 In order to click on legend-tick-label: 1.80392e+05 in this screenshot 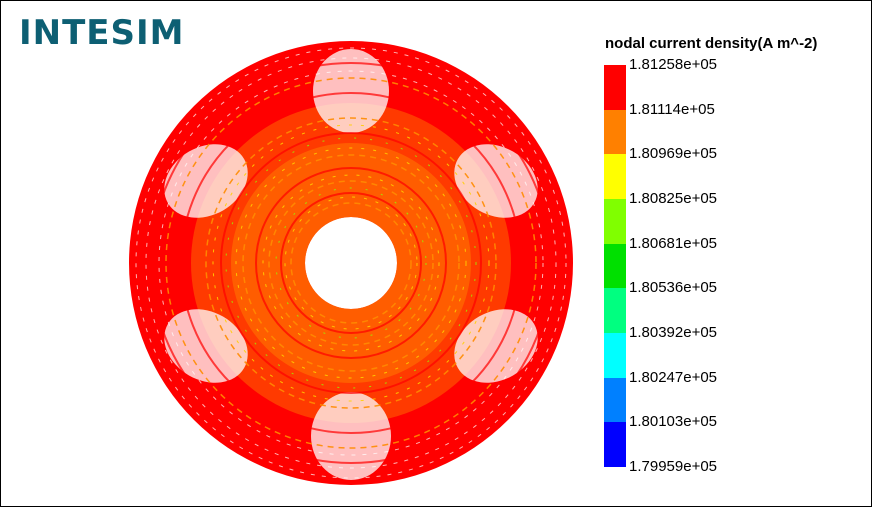, I will do `click(673, 332)`.